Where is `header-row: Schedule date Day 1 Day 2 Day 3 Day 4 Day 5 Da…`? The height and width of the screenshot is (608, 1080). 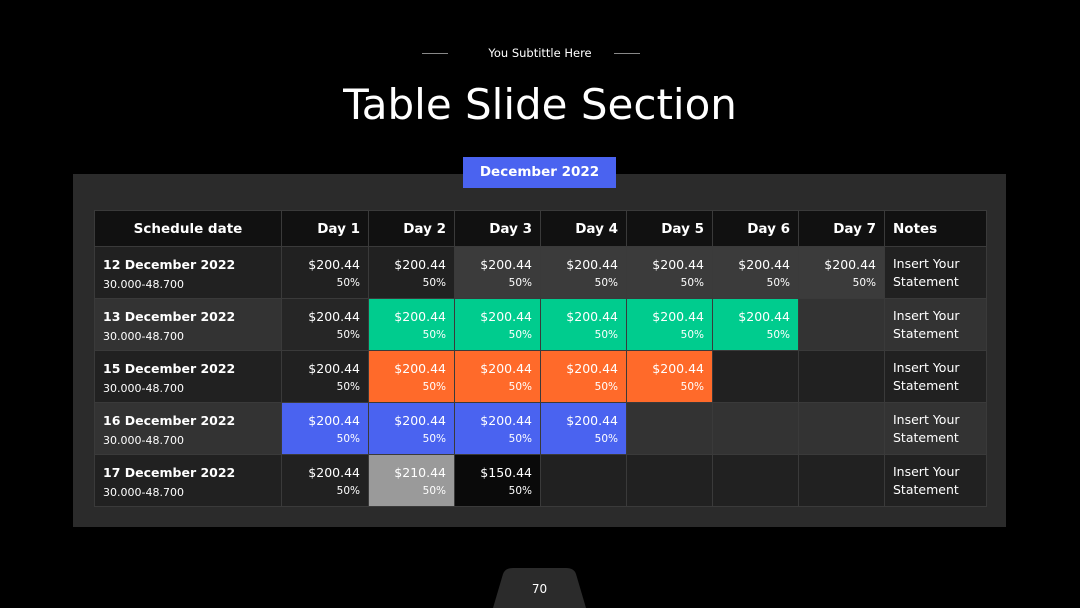
header-row: Schedule date Day 1 Day 2 Day 3 Day 4 Day 5 Da… is located at coordinates (540, 228).